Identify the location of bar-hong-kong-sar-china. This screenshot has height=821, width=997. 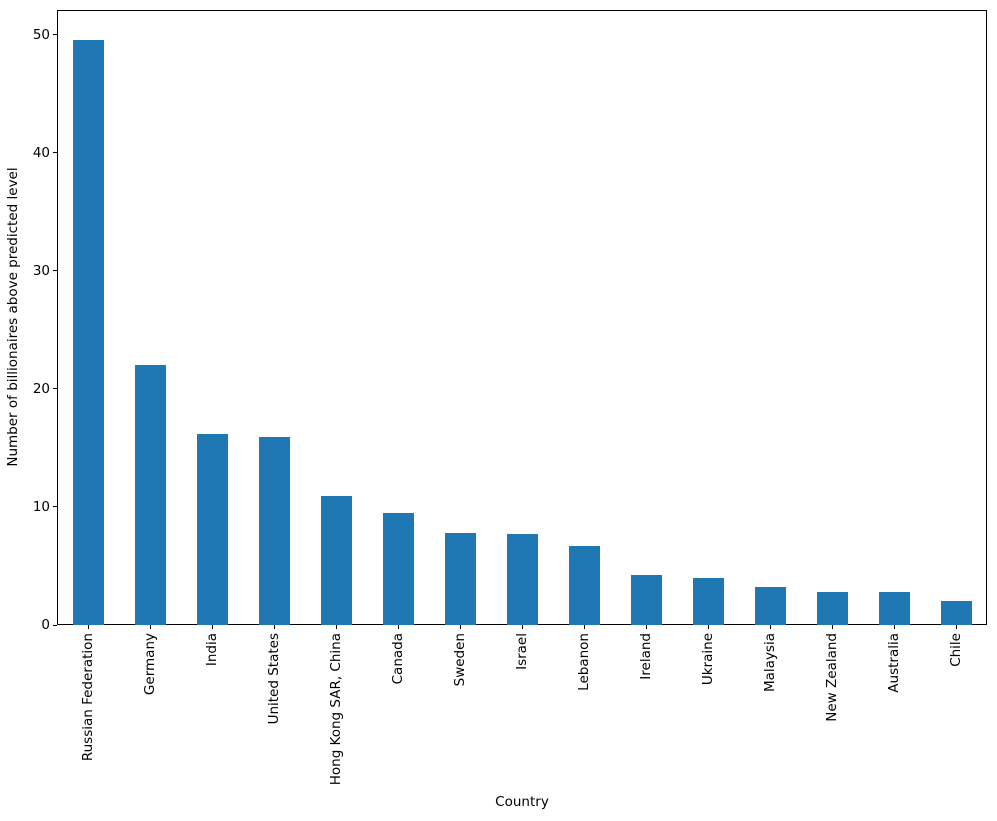
(336, 560).